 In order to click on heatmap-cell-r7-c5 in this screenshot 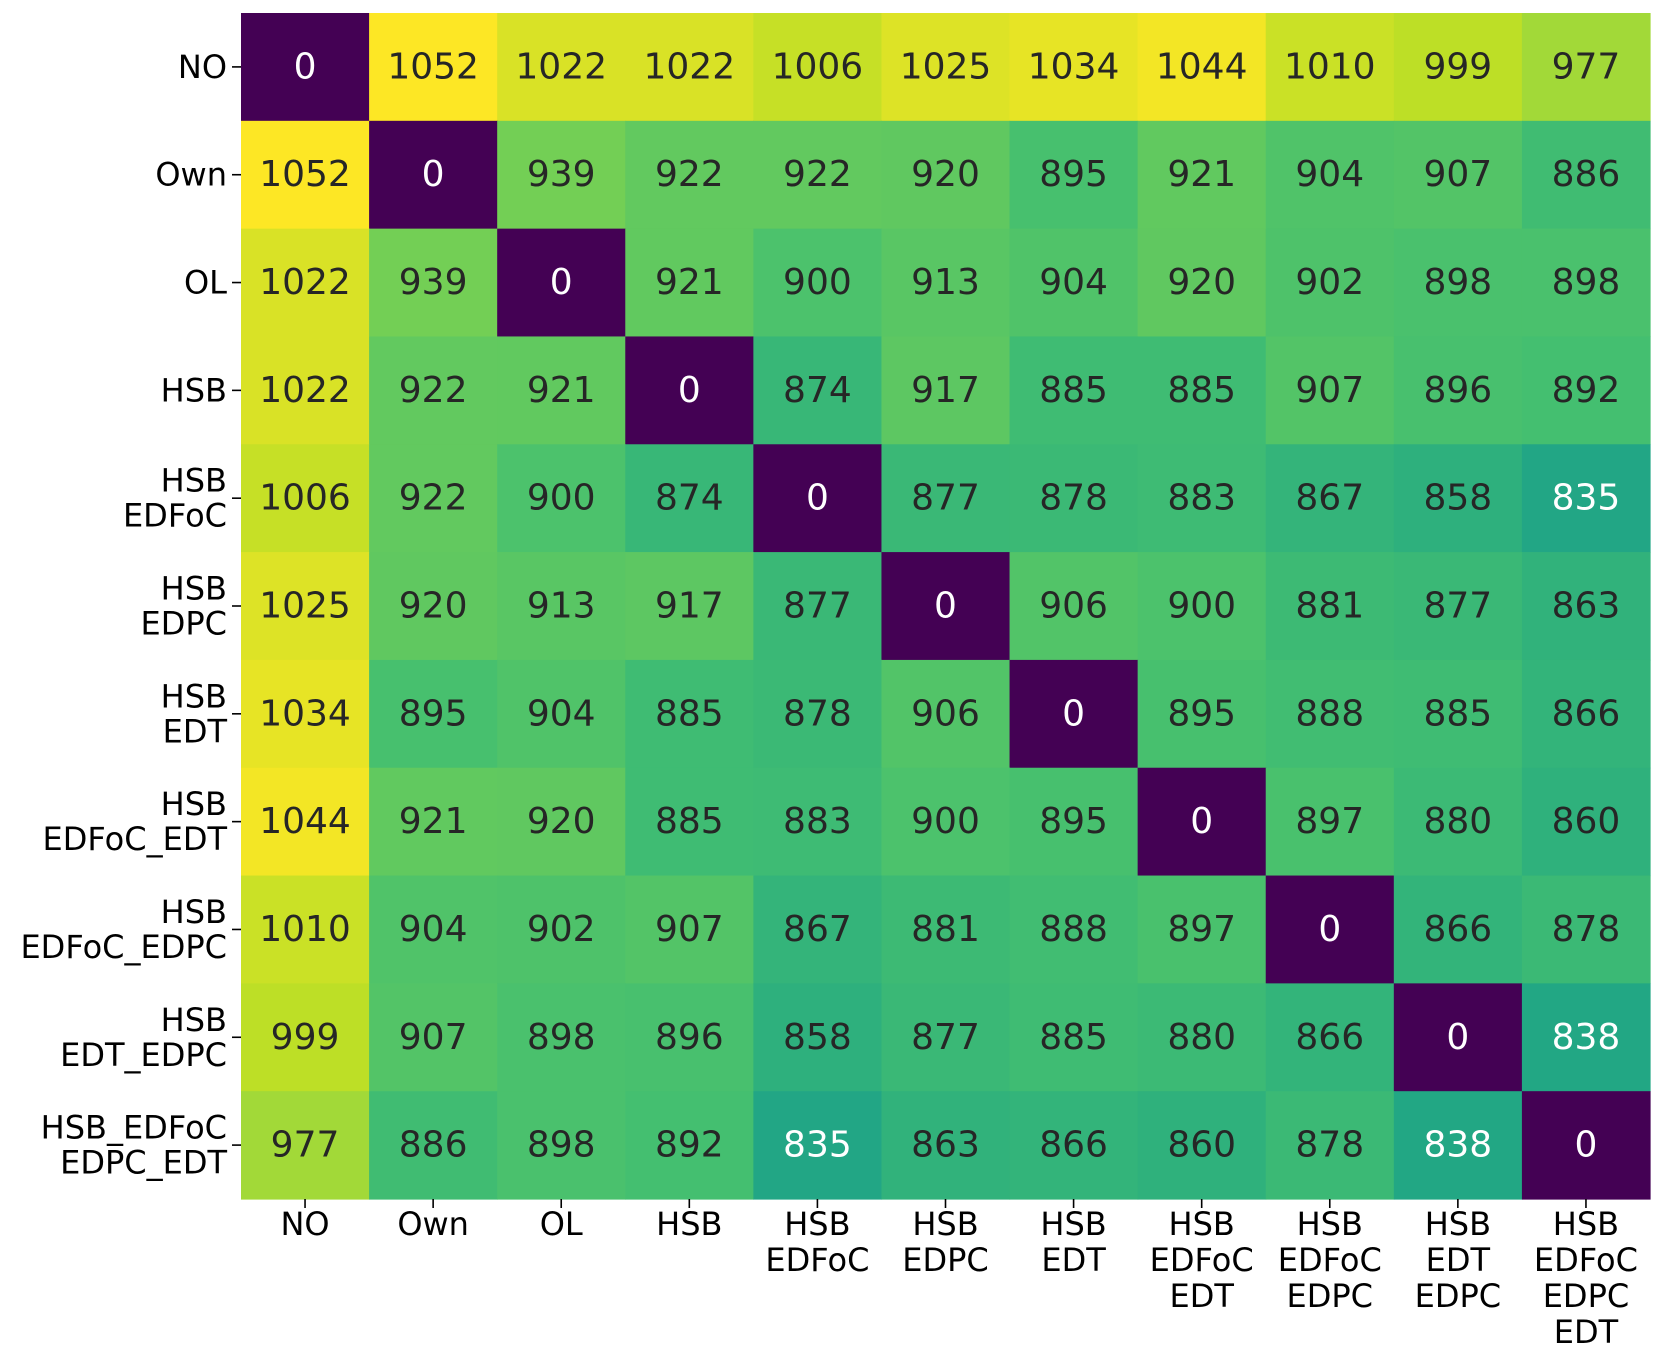, I will do `click(946, 822)`.